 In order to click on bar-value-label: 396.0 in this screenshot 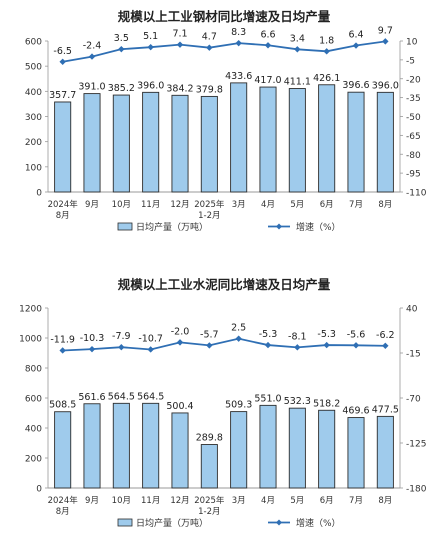, I will do `click(385, 85)`.